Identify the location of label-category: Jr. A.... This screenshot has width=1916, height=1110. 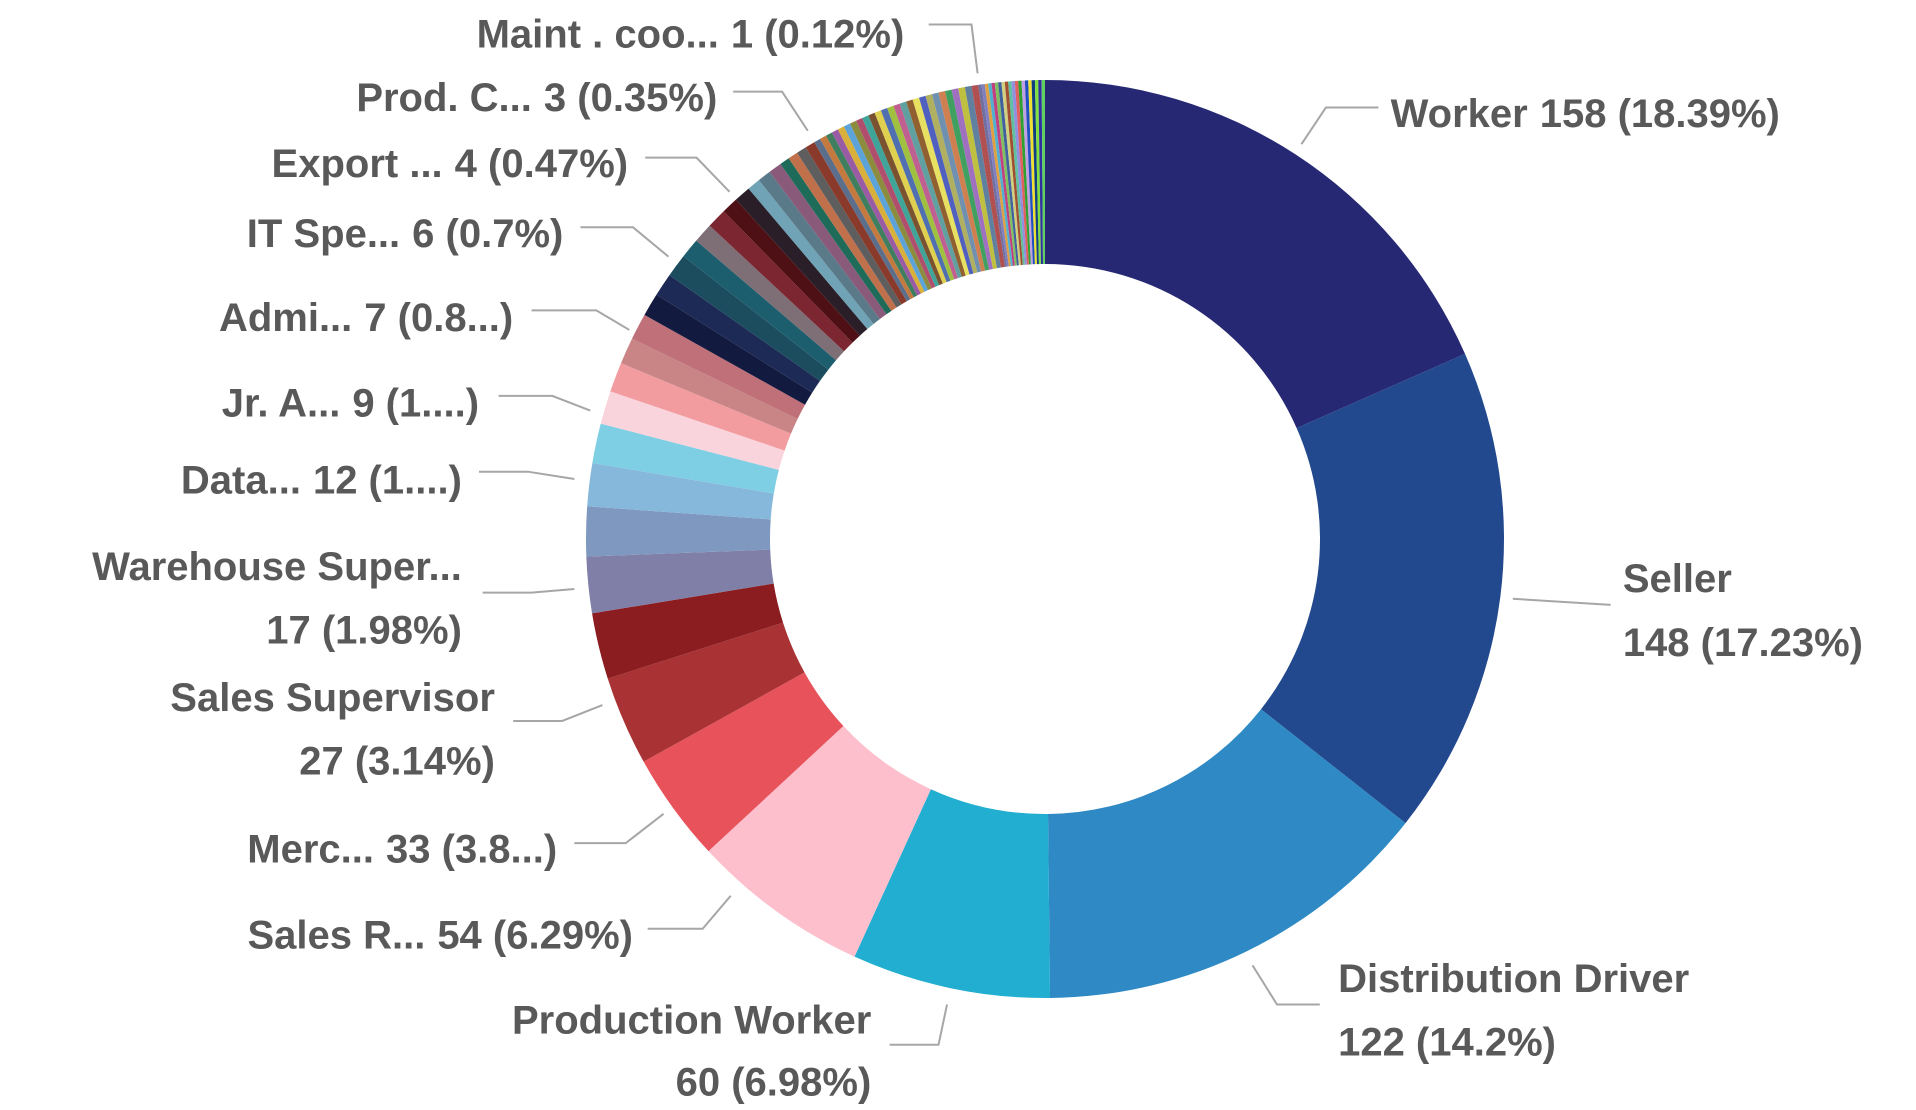
(281, 403).